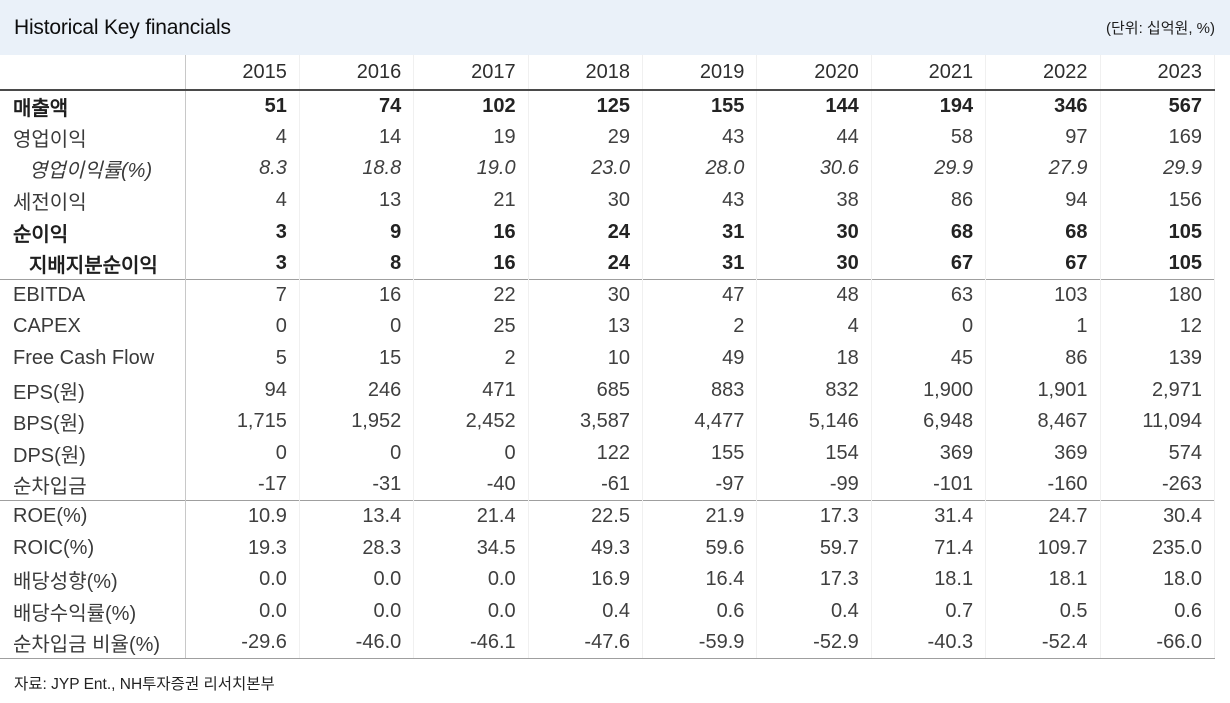  Describe the element at coordinates (607, 390) in the screenshot. I see `table-row: EPS(원) 94 246 471 685 883 832 1,900 1,901 2,971` at that location.